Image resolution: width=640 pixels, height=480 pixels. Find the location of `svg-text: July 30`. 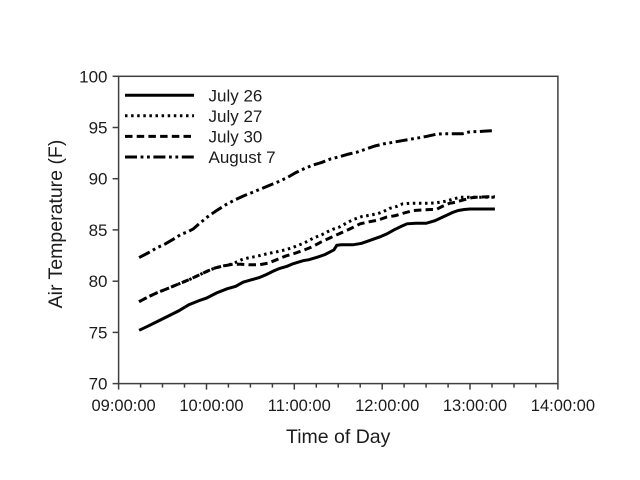

svg-text: July 30 is located at coordinates (236, 137).